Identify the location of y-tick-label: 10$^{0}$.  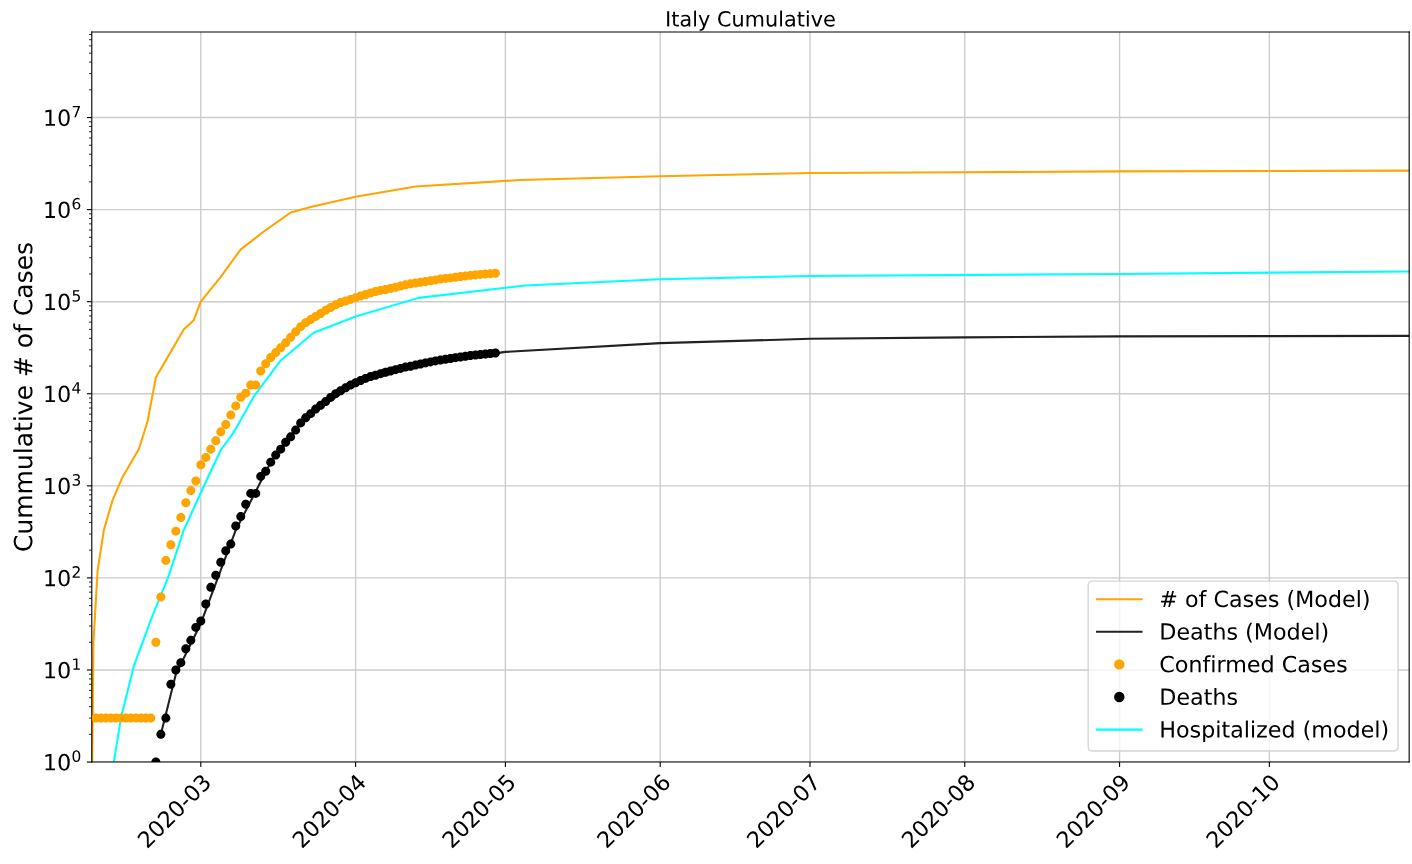
(63, 760).